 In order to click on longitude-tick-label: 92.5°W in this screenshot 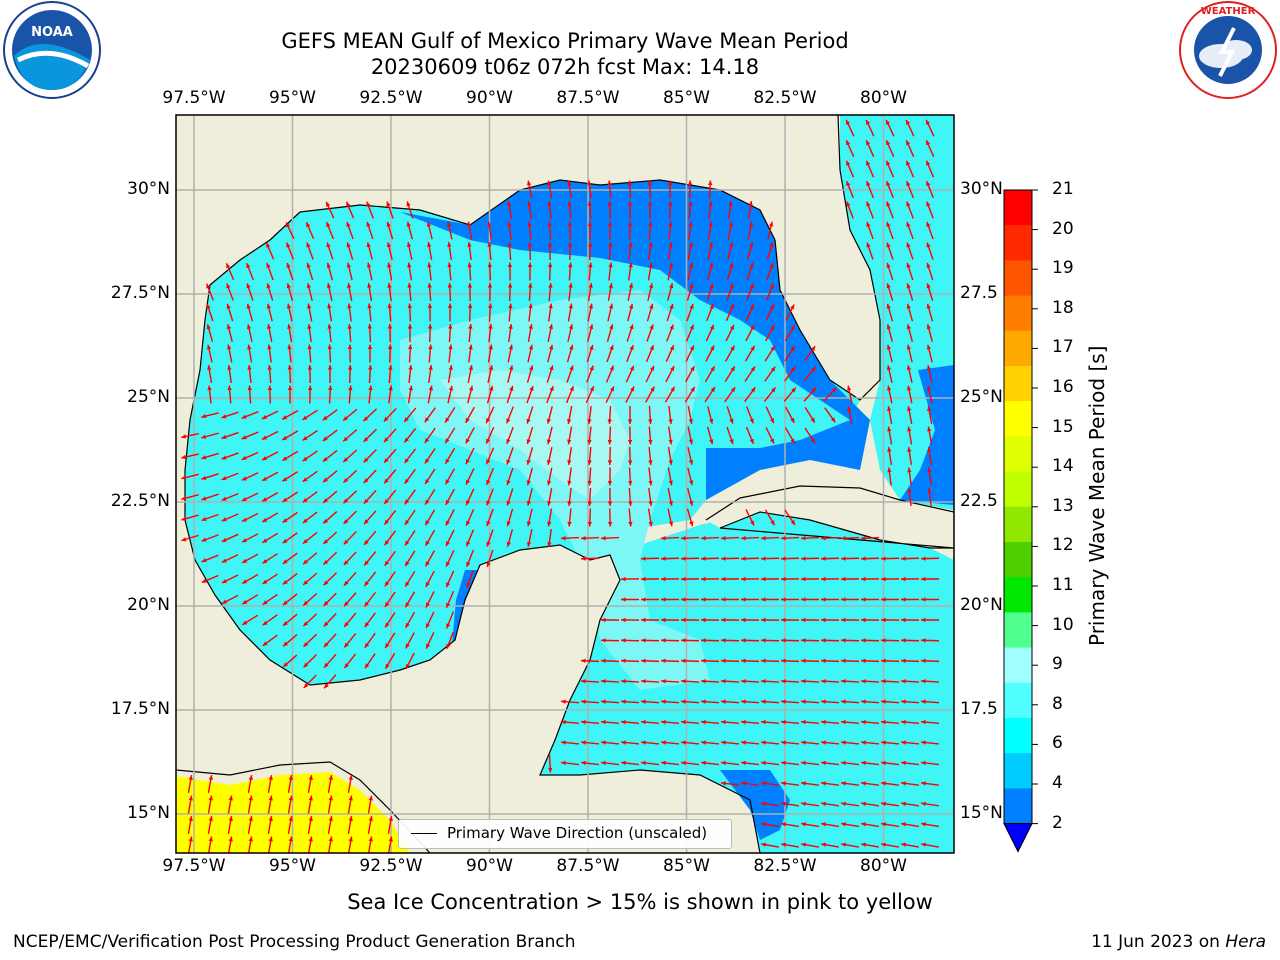, I will do `click(391, 98)`.